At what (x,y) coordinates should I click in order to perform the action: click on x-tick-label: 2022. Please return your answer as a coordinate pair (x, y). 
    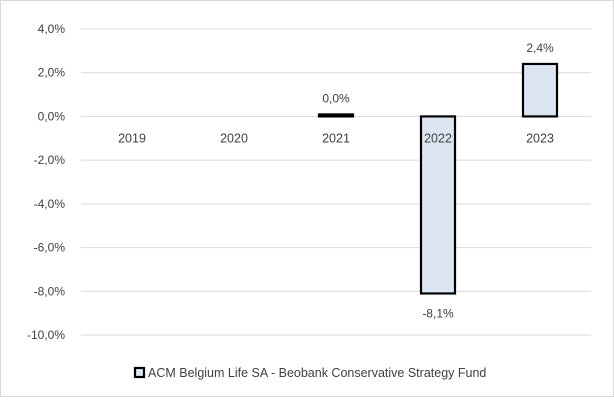
    Looking at the image, I should click on (438, 138).